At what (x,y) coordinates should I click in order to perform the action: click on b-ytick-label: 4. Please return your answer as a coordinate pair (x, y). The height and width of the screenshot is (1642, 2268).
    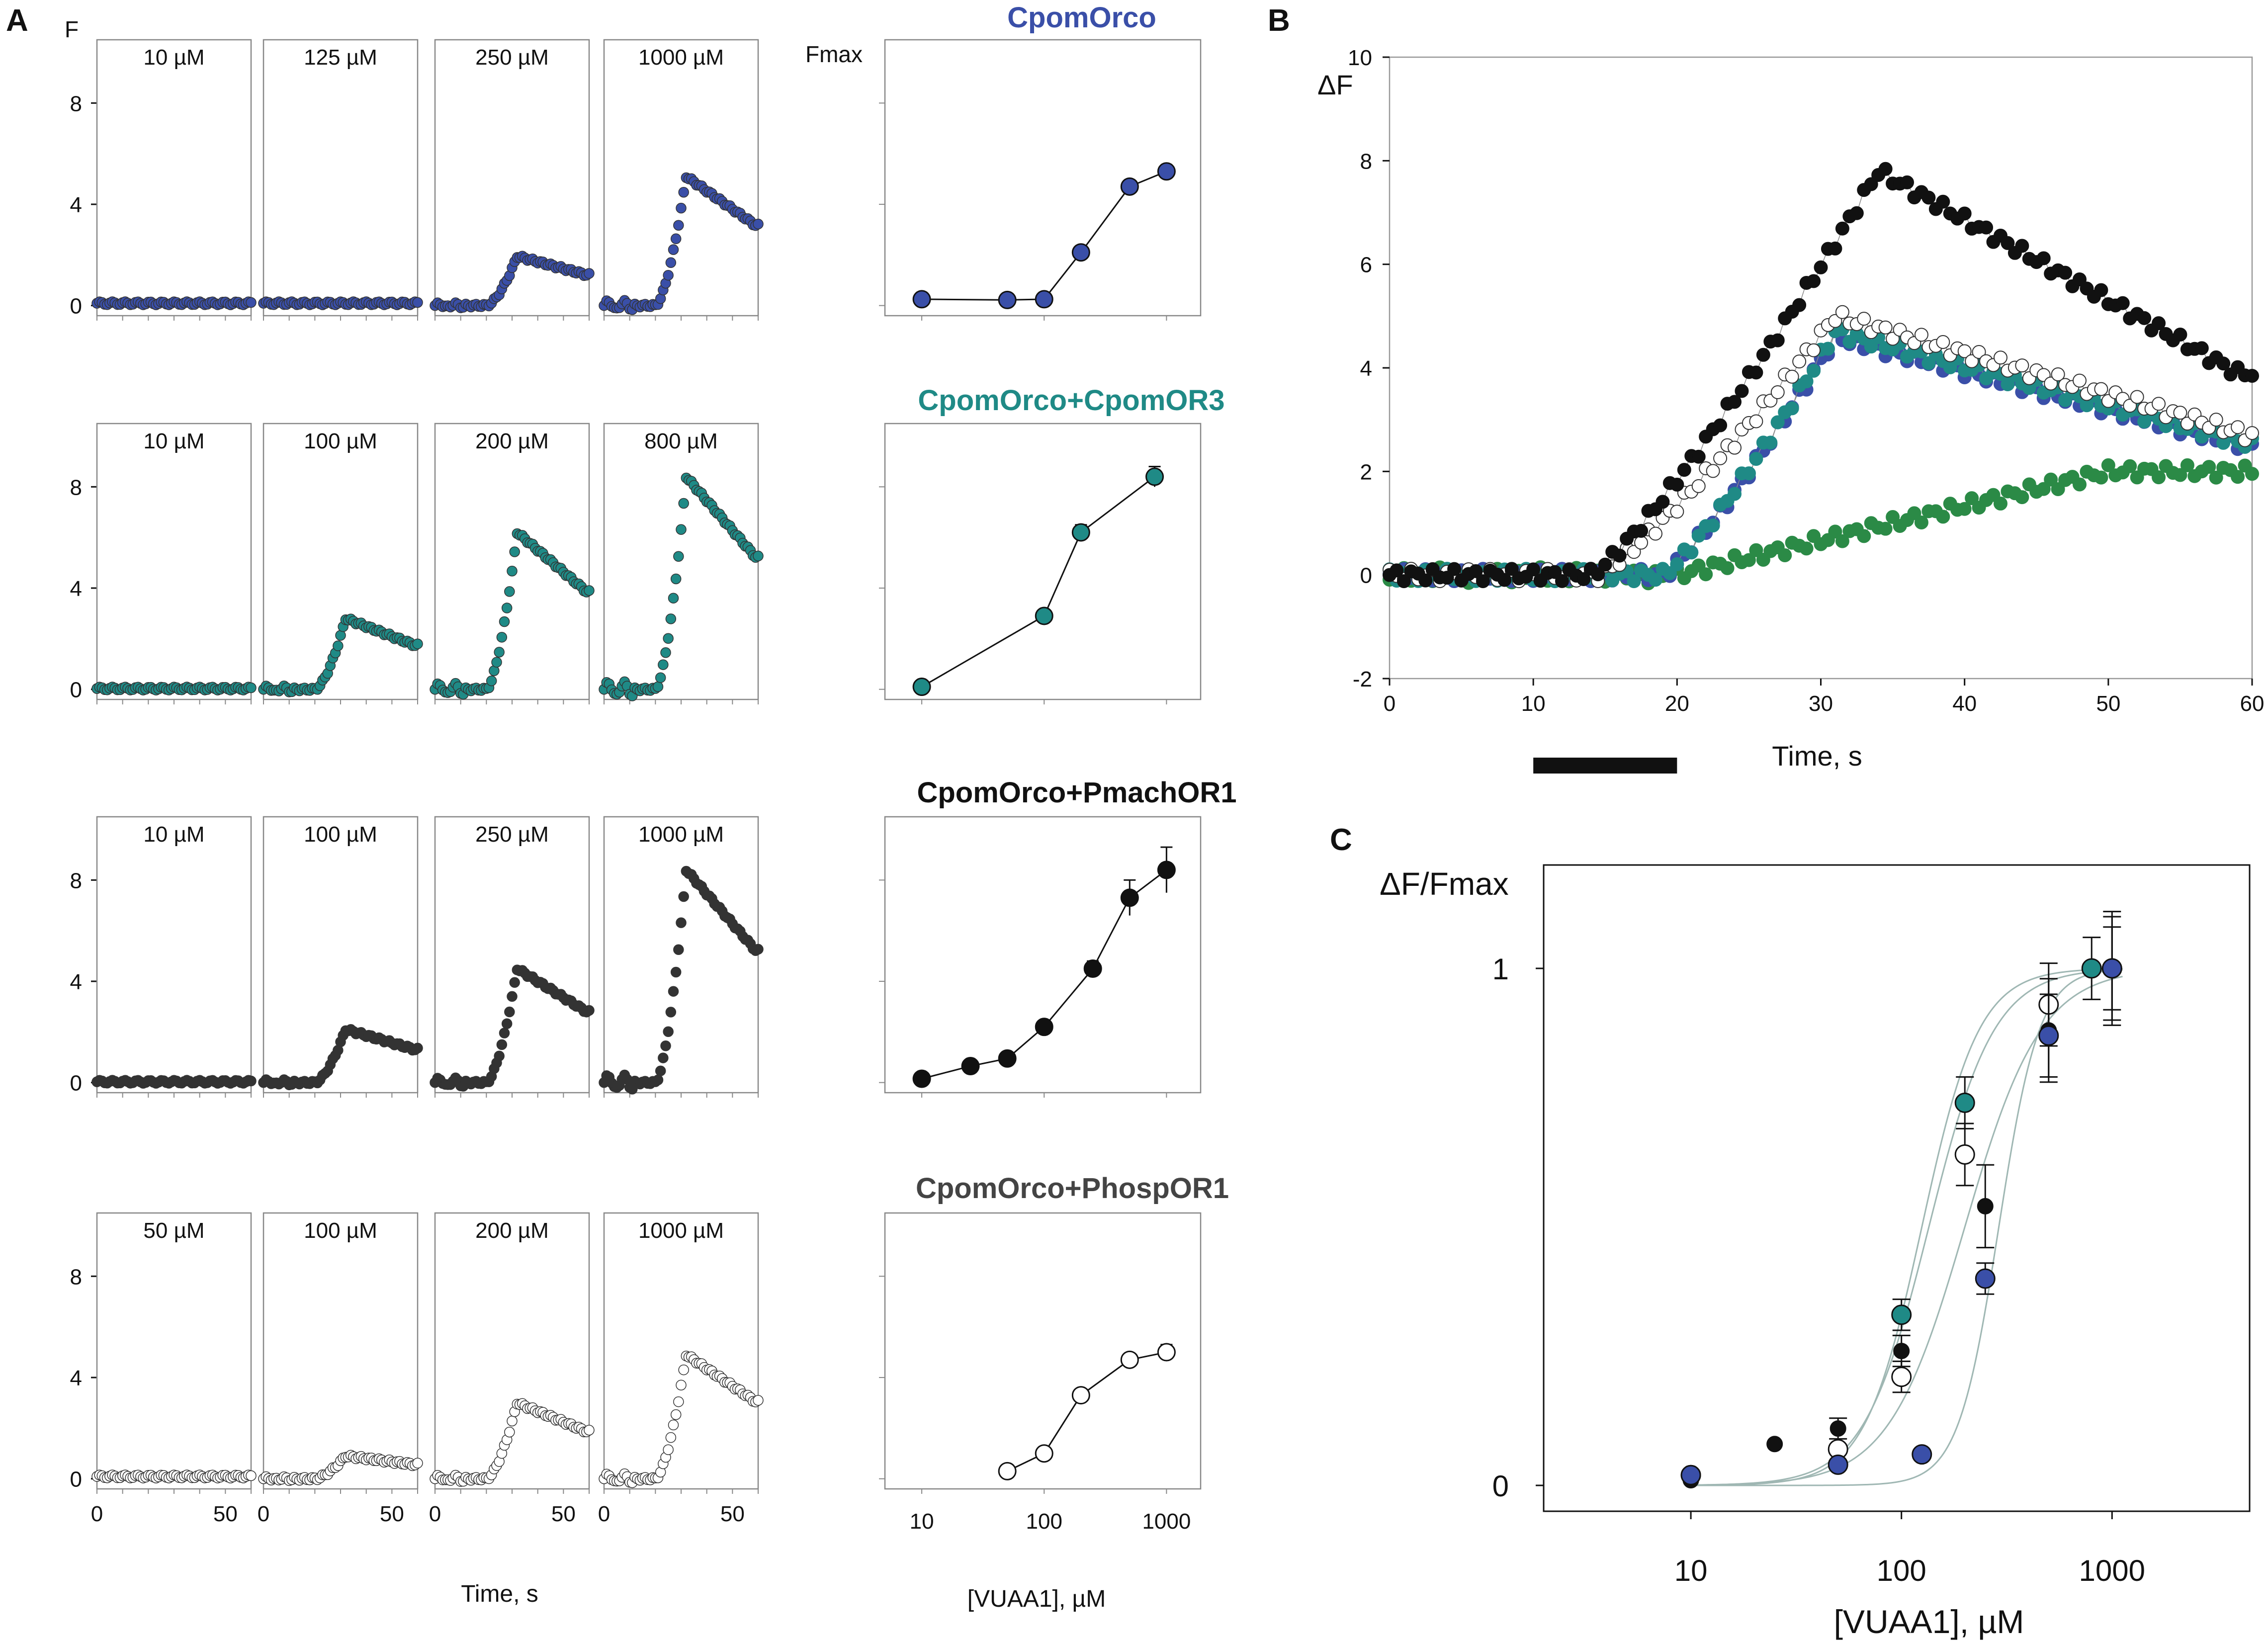
    Looking at the image, I should click on (1366, 368).